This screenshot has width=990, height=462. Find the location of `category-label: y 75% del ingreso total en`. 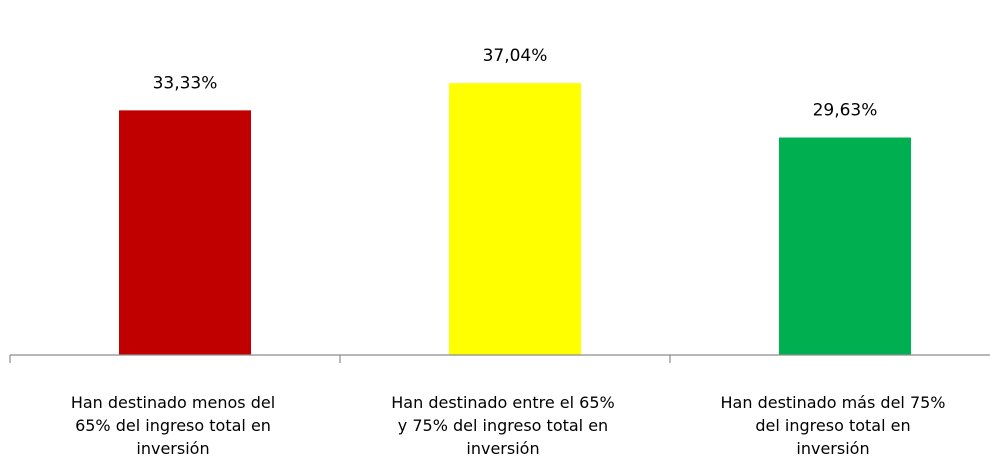

category-label: y 75% del ingreso total en is located at coordinates (503, 425).